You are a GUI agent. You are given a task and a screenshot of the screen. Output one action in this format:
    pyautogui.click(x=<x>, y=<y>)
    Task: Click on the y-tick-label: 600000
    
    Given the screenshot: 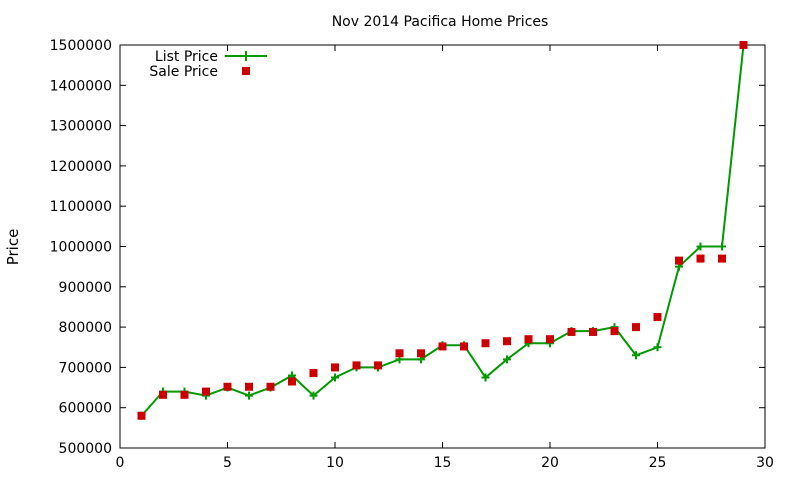 What is the action you would take?
    pyautogui.click(x=85, y=409)
    